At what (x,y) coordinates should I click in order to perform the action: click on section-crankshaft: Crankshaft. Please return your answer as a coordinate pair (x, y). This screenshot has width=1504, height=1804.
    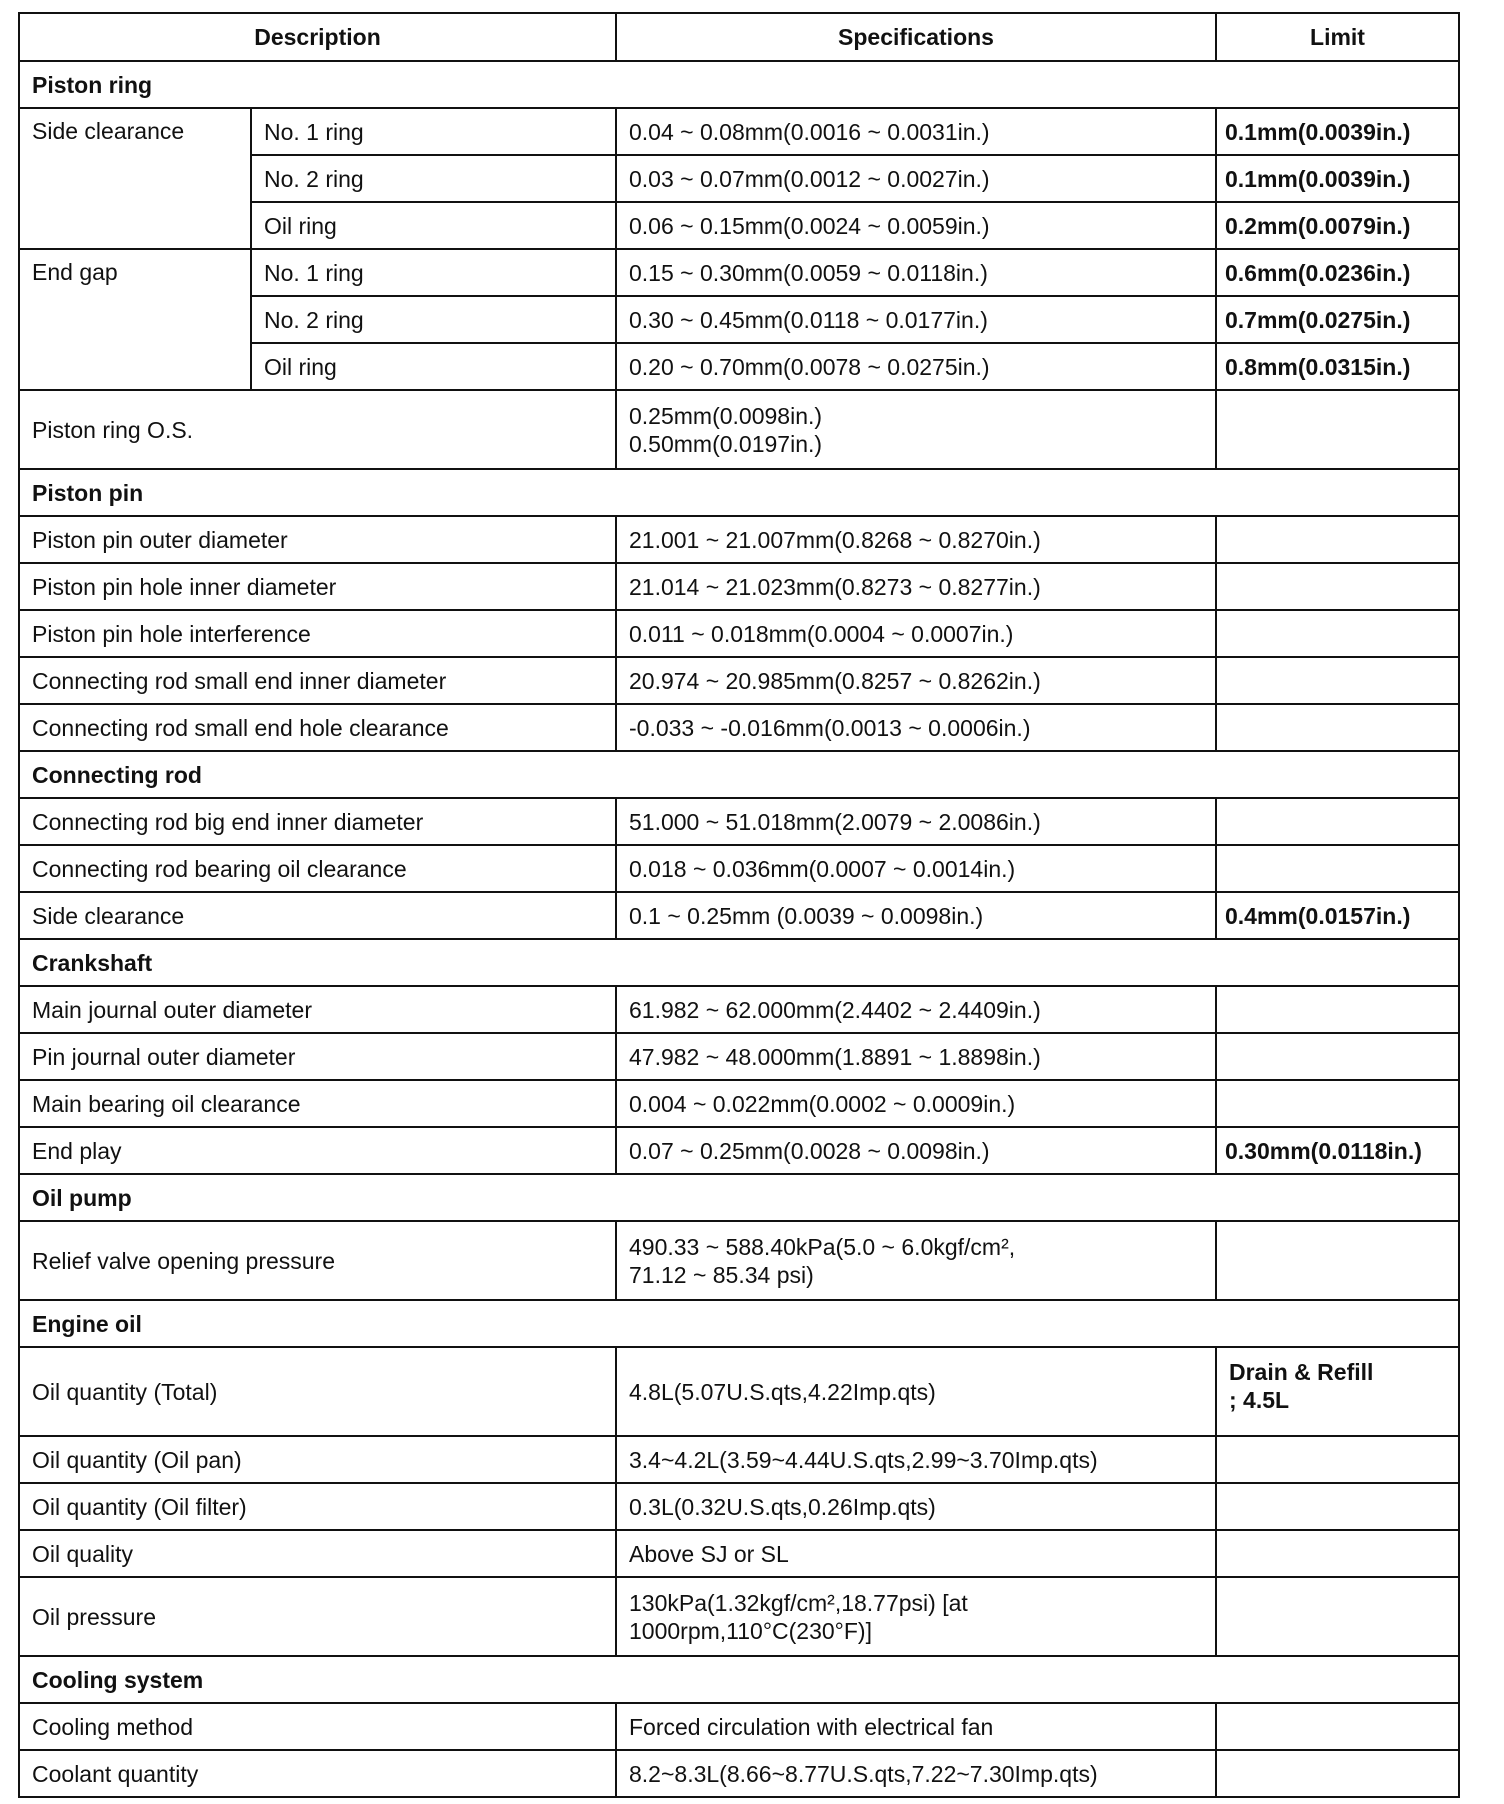
    Looking at the image, I should click on (739, 962).